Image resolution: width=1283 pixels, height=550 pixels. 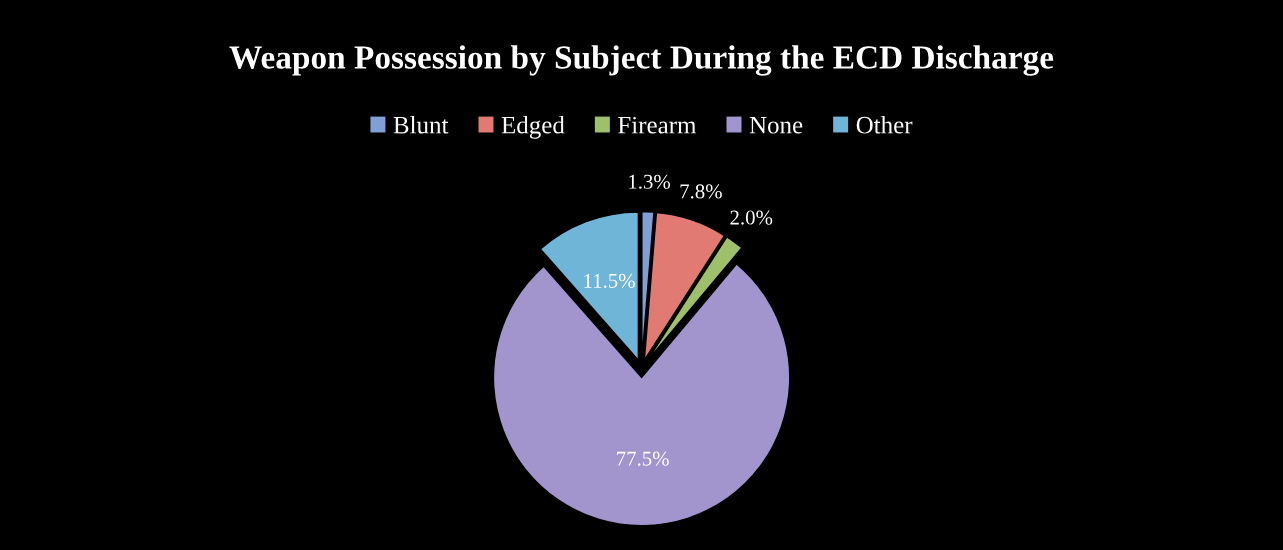 I want to click on legend-label: Edged, so click(x=533, y=127).